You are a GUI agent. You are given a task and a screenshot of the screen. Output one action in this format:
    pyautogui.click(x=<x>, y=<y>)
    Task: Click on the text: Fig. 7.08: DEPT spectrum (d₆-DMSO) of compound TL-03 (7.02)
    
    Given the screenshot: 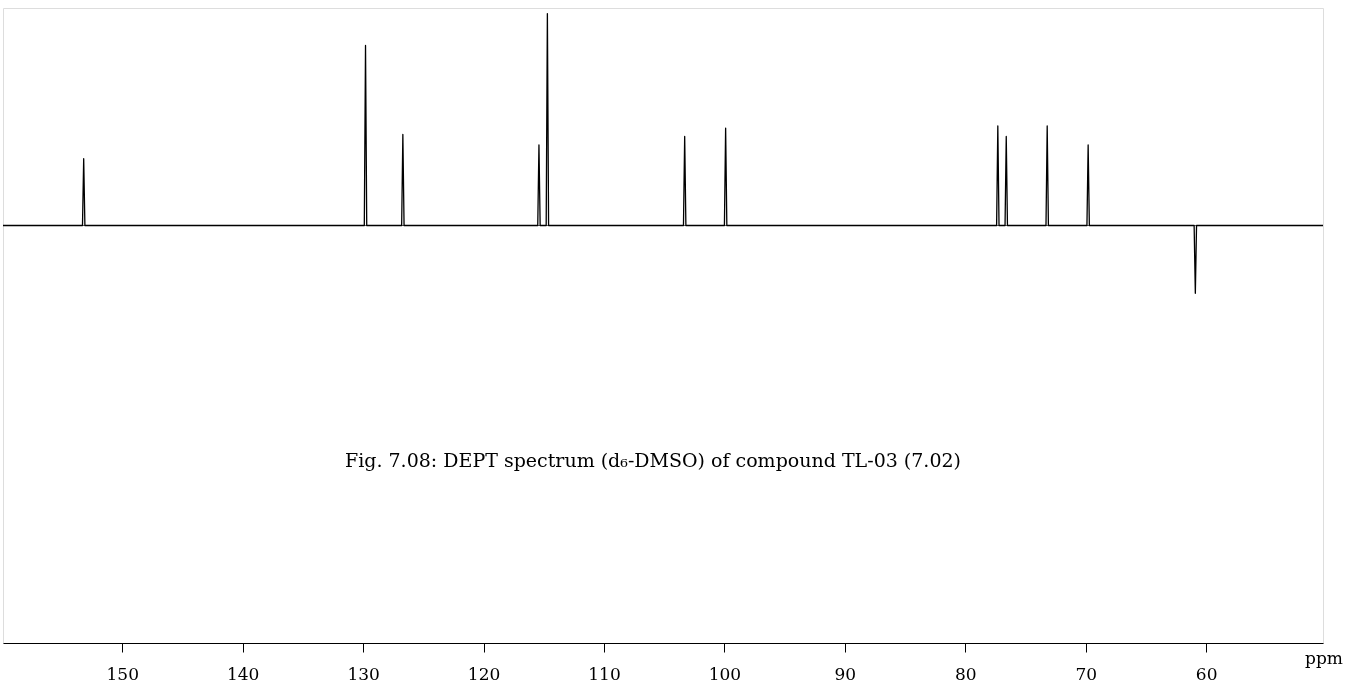 What is the action you would take?
    pyautogui.click(x=653, y=459)
    